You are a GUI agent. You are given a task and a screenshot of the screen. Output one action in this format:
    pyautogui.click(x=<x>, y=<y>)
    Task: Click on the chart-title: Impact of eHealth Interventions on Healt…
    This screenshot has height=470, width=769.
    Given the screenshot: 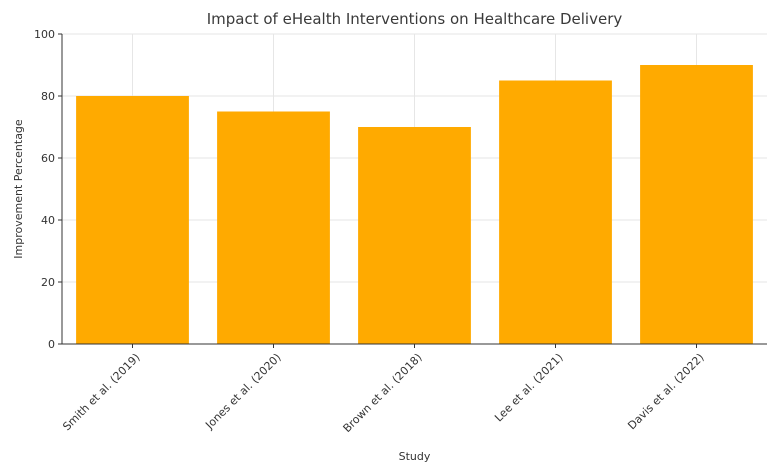 What is the action you would take?
    pyautogui.click(x=415, y=19)
    